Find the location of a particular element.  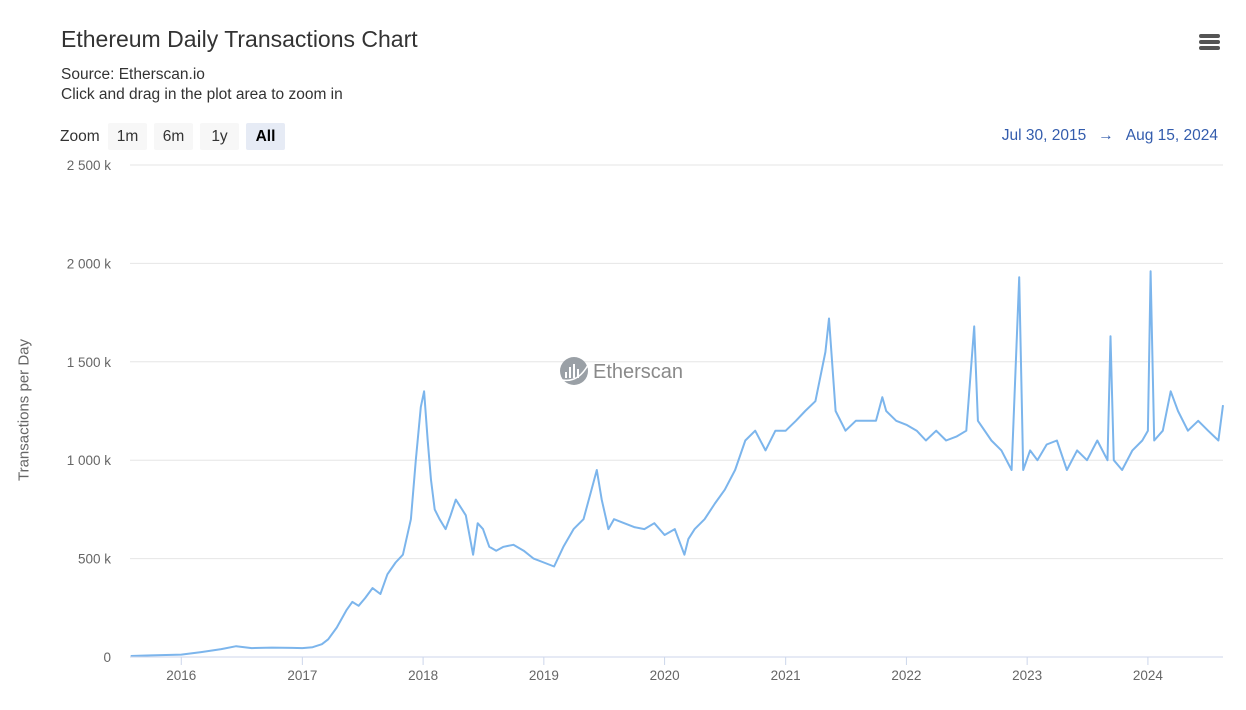

x-tick-label: 2016 is located at coordinates (181, 675).